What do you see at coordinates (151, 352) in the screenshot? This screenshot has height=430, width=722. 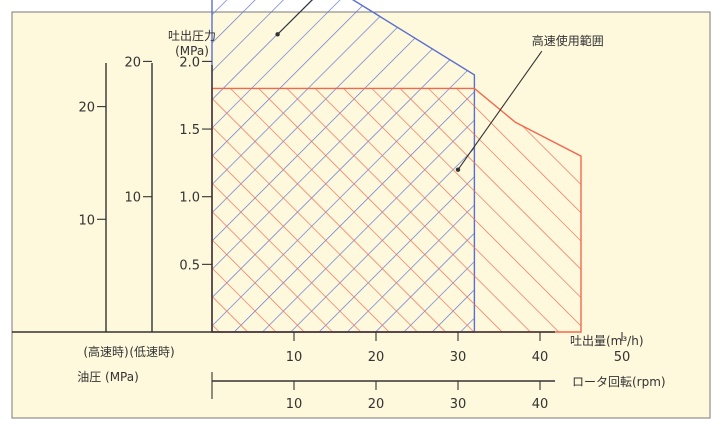 I see `low-speed-oil-pressure-axis-label: (低速時)` at bounding box center [151, 352].